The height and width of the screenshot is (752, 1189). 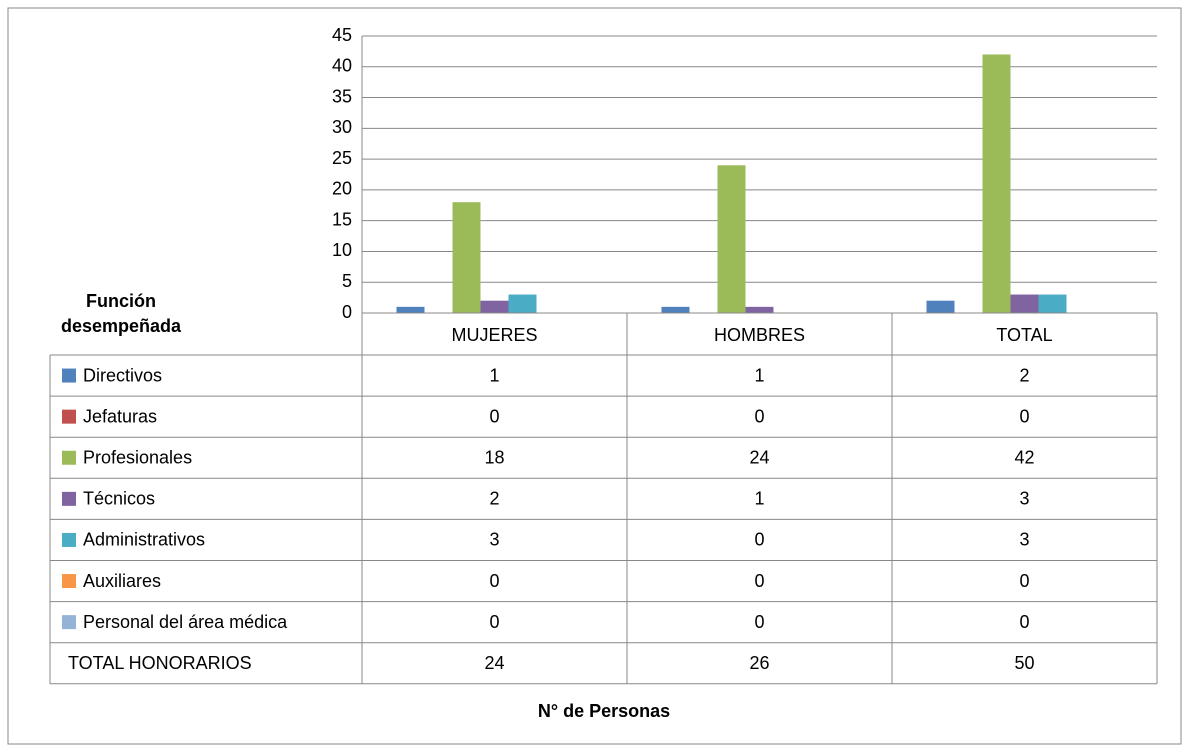 I want to click on legend-label: Jefaturas, so click(x=120, y=416).